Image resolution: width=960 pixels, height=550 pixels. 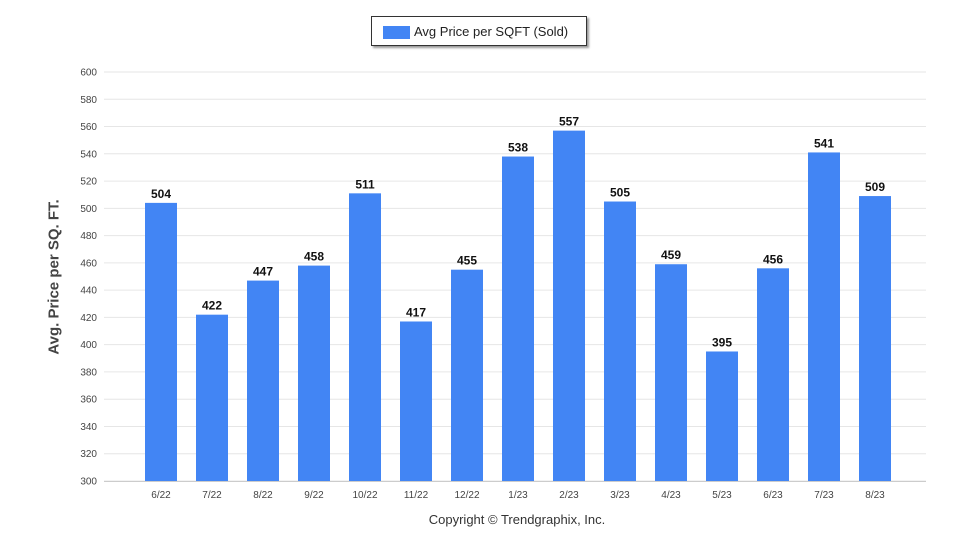 I want to click on bar-value-label: 455, so click(x=467, y=261).